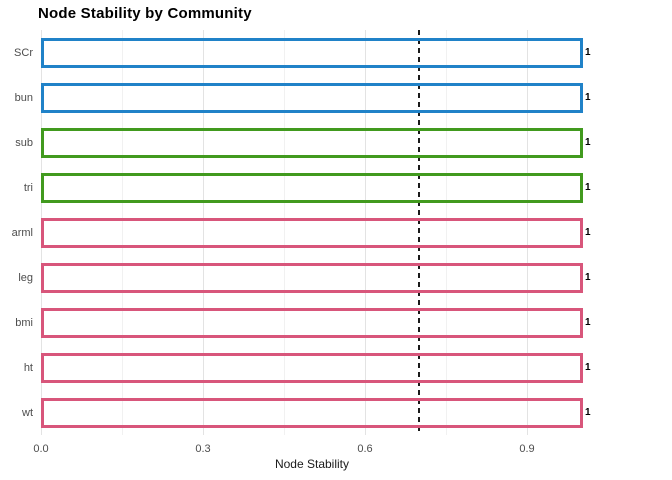 Image resolution: width=672 pixels, height=480 pixels. Describe the element at coordinates (23, 97) in the screenshot. I see `y-tick-label-bun: bun` at that location.